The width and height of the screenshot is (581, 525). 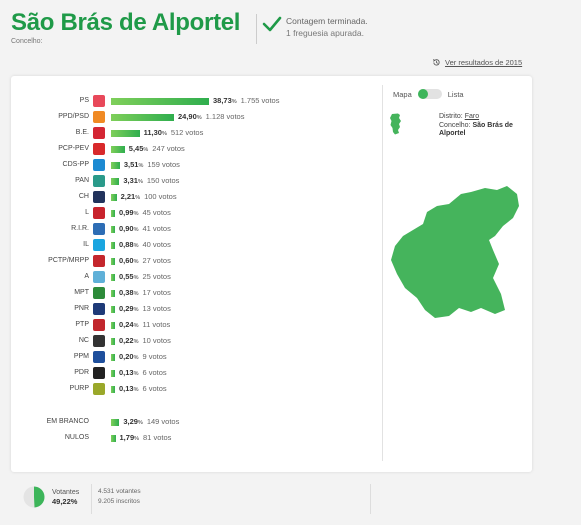 I want to click on party-name: PCTP/MRPP, so click(x=68, y=260).